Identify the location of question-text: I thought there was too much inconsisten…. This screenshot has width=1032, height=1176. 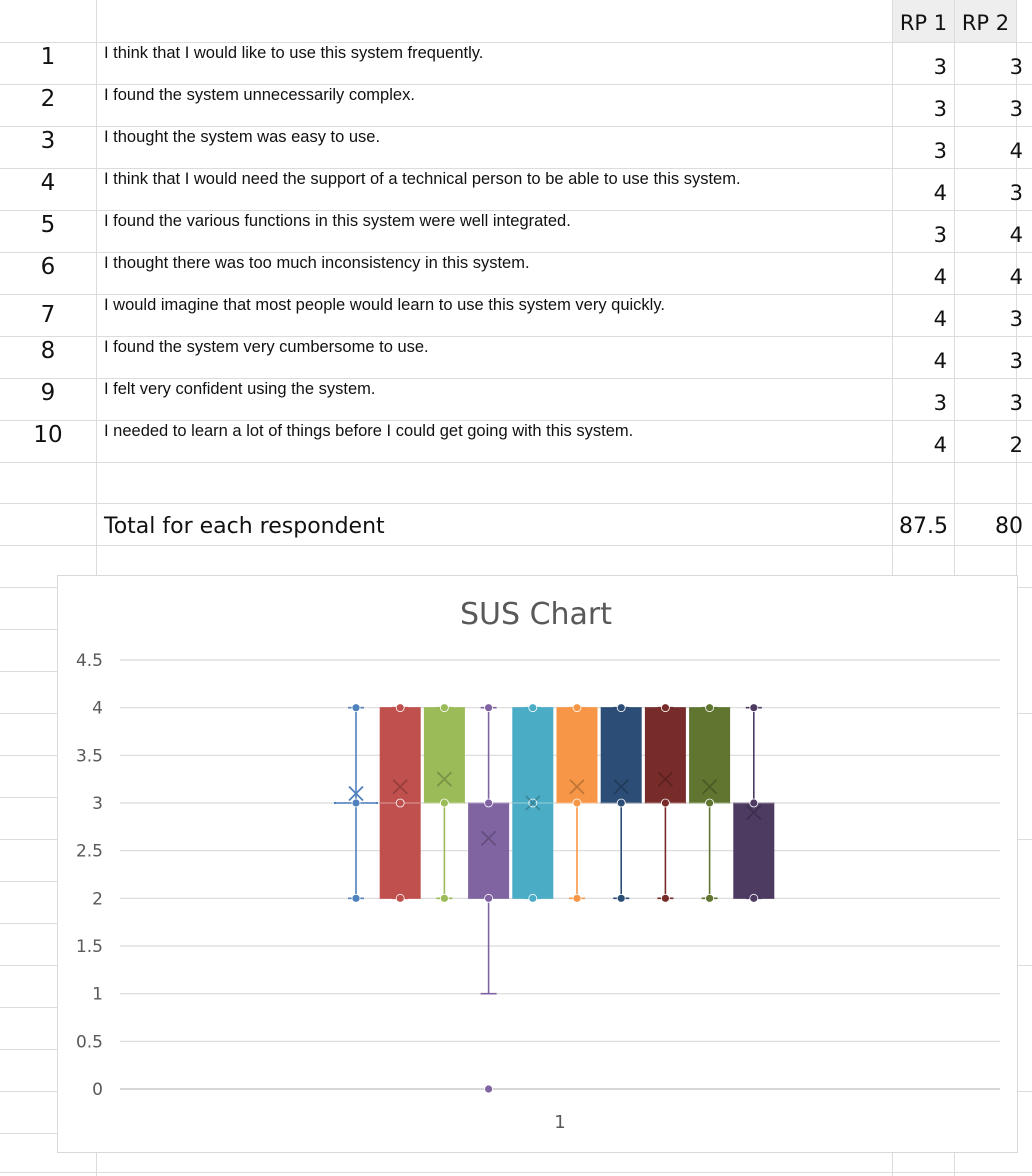
(317, 263).